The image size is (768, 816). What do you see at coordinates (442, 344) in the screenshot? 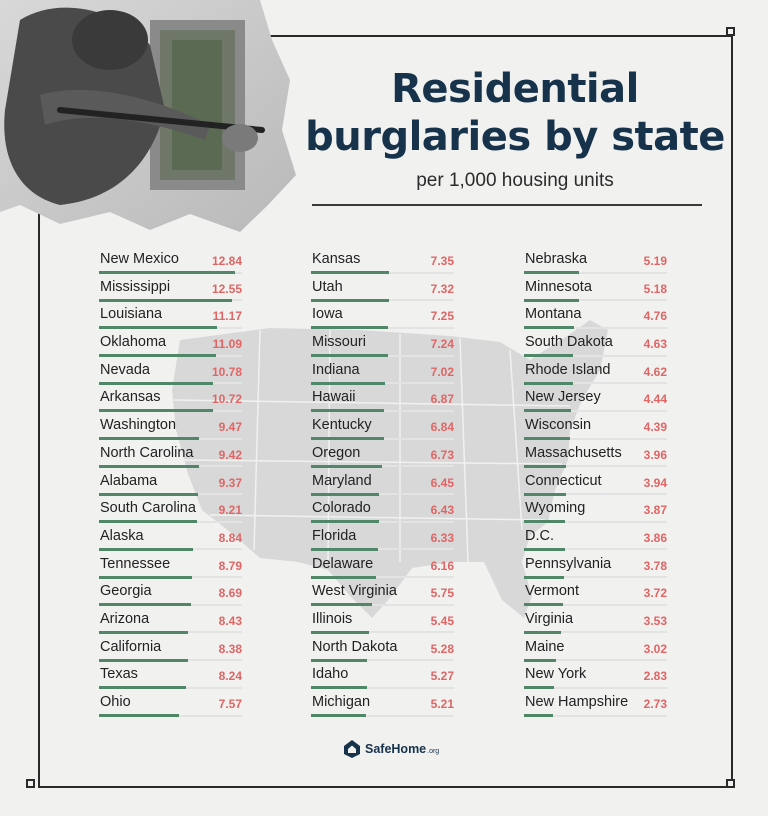
I see `state-value: 7.24` at bounding box center [442, 344].